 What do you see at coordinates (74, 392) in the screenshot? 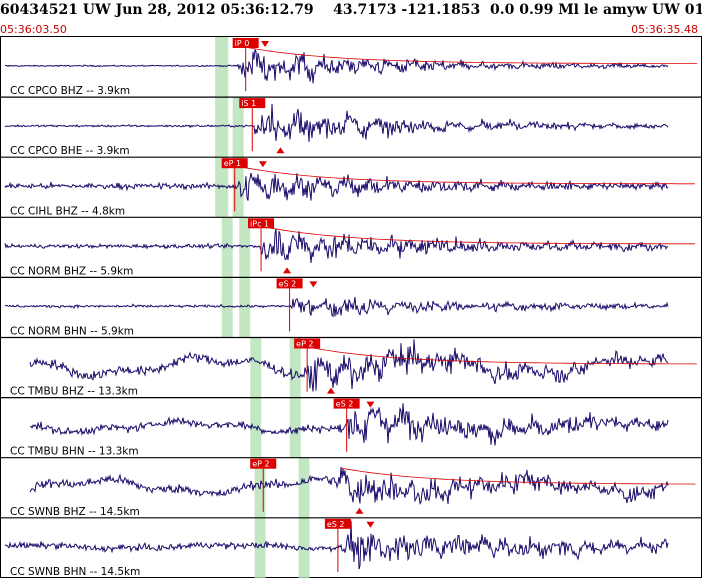
I see `trace-label: CC TMBU BHZ -- 13.3km` at bounding box center [74, 392].